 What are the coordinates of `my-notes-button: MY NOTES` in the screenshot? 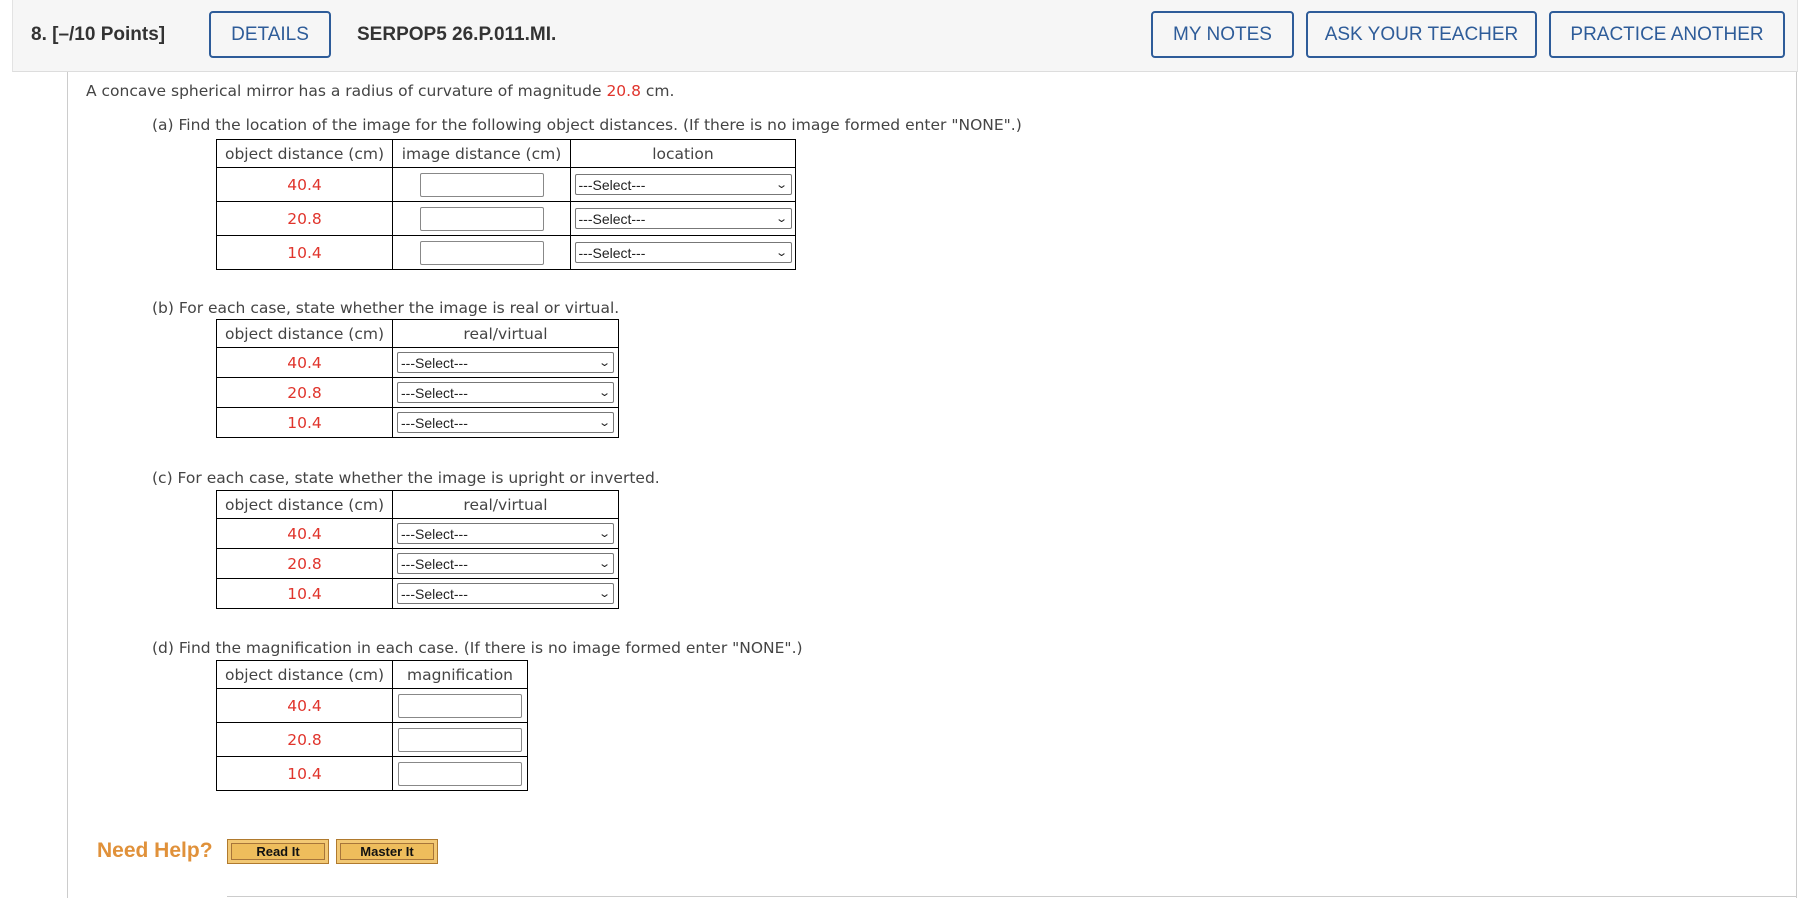 It's located at (1222, 34).